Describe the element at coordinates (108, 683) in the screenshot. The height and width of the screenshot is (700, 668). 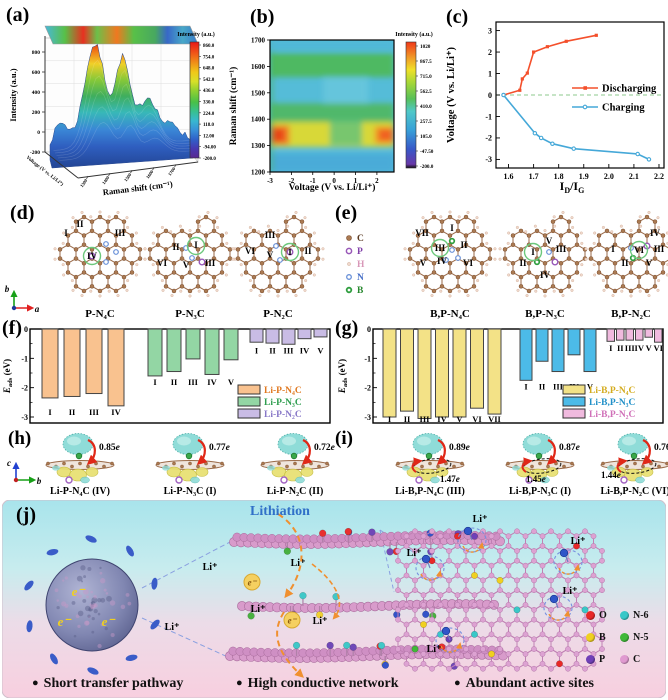
I see `bullet-short-transfer: ● Short transfer pathway` at that location.